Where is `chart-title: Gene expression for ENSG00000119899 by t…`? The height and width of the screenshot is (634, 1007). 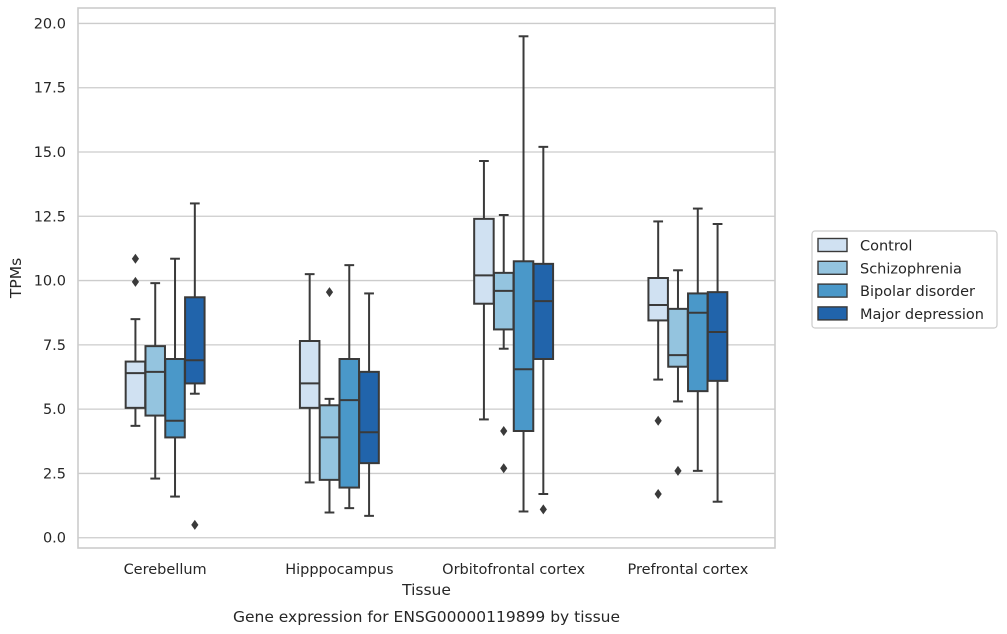
chart-title: Gene expression for ENSG00000119899 by t… is located at coordinates (426, 617).